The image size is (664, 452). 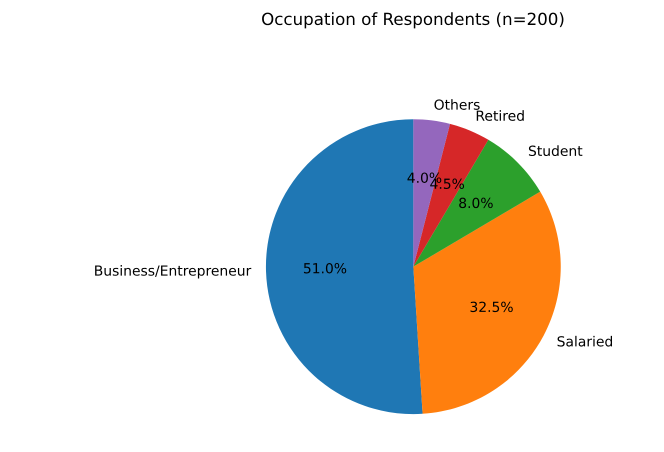 What do you see at coordinates (491, 307) in the screenshot?
I see `data-label: 32.5%` at bounding box center [491, 307].